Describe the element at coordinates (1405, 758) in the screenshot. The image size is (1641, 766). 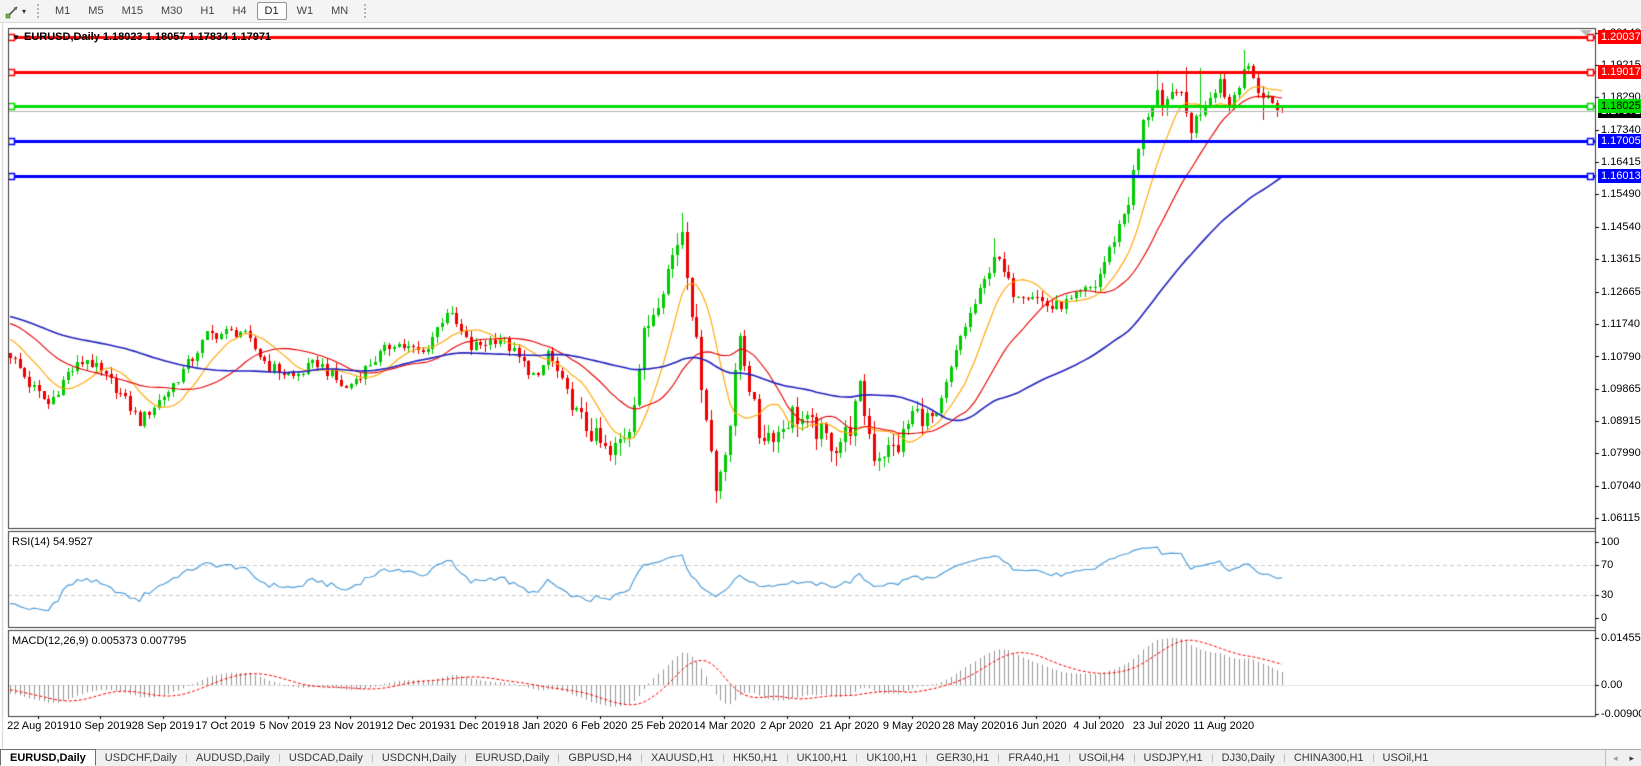
I see `chart-tab-usoil-h1: USOil,H1` at that location.